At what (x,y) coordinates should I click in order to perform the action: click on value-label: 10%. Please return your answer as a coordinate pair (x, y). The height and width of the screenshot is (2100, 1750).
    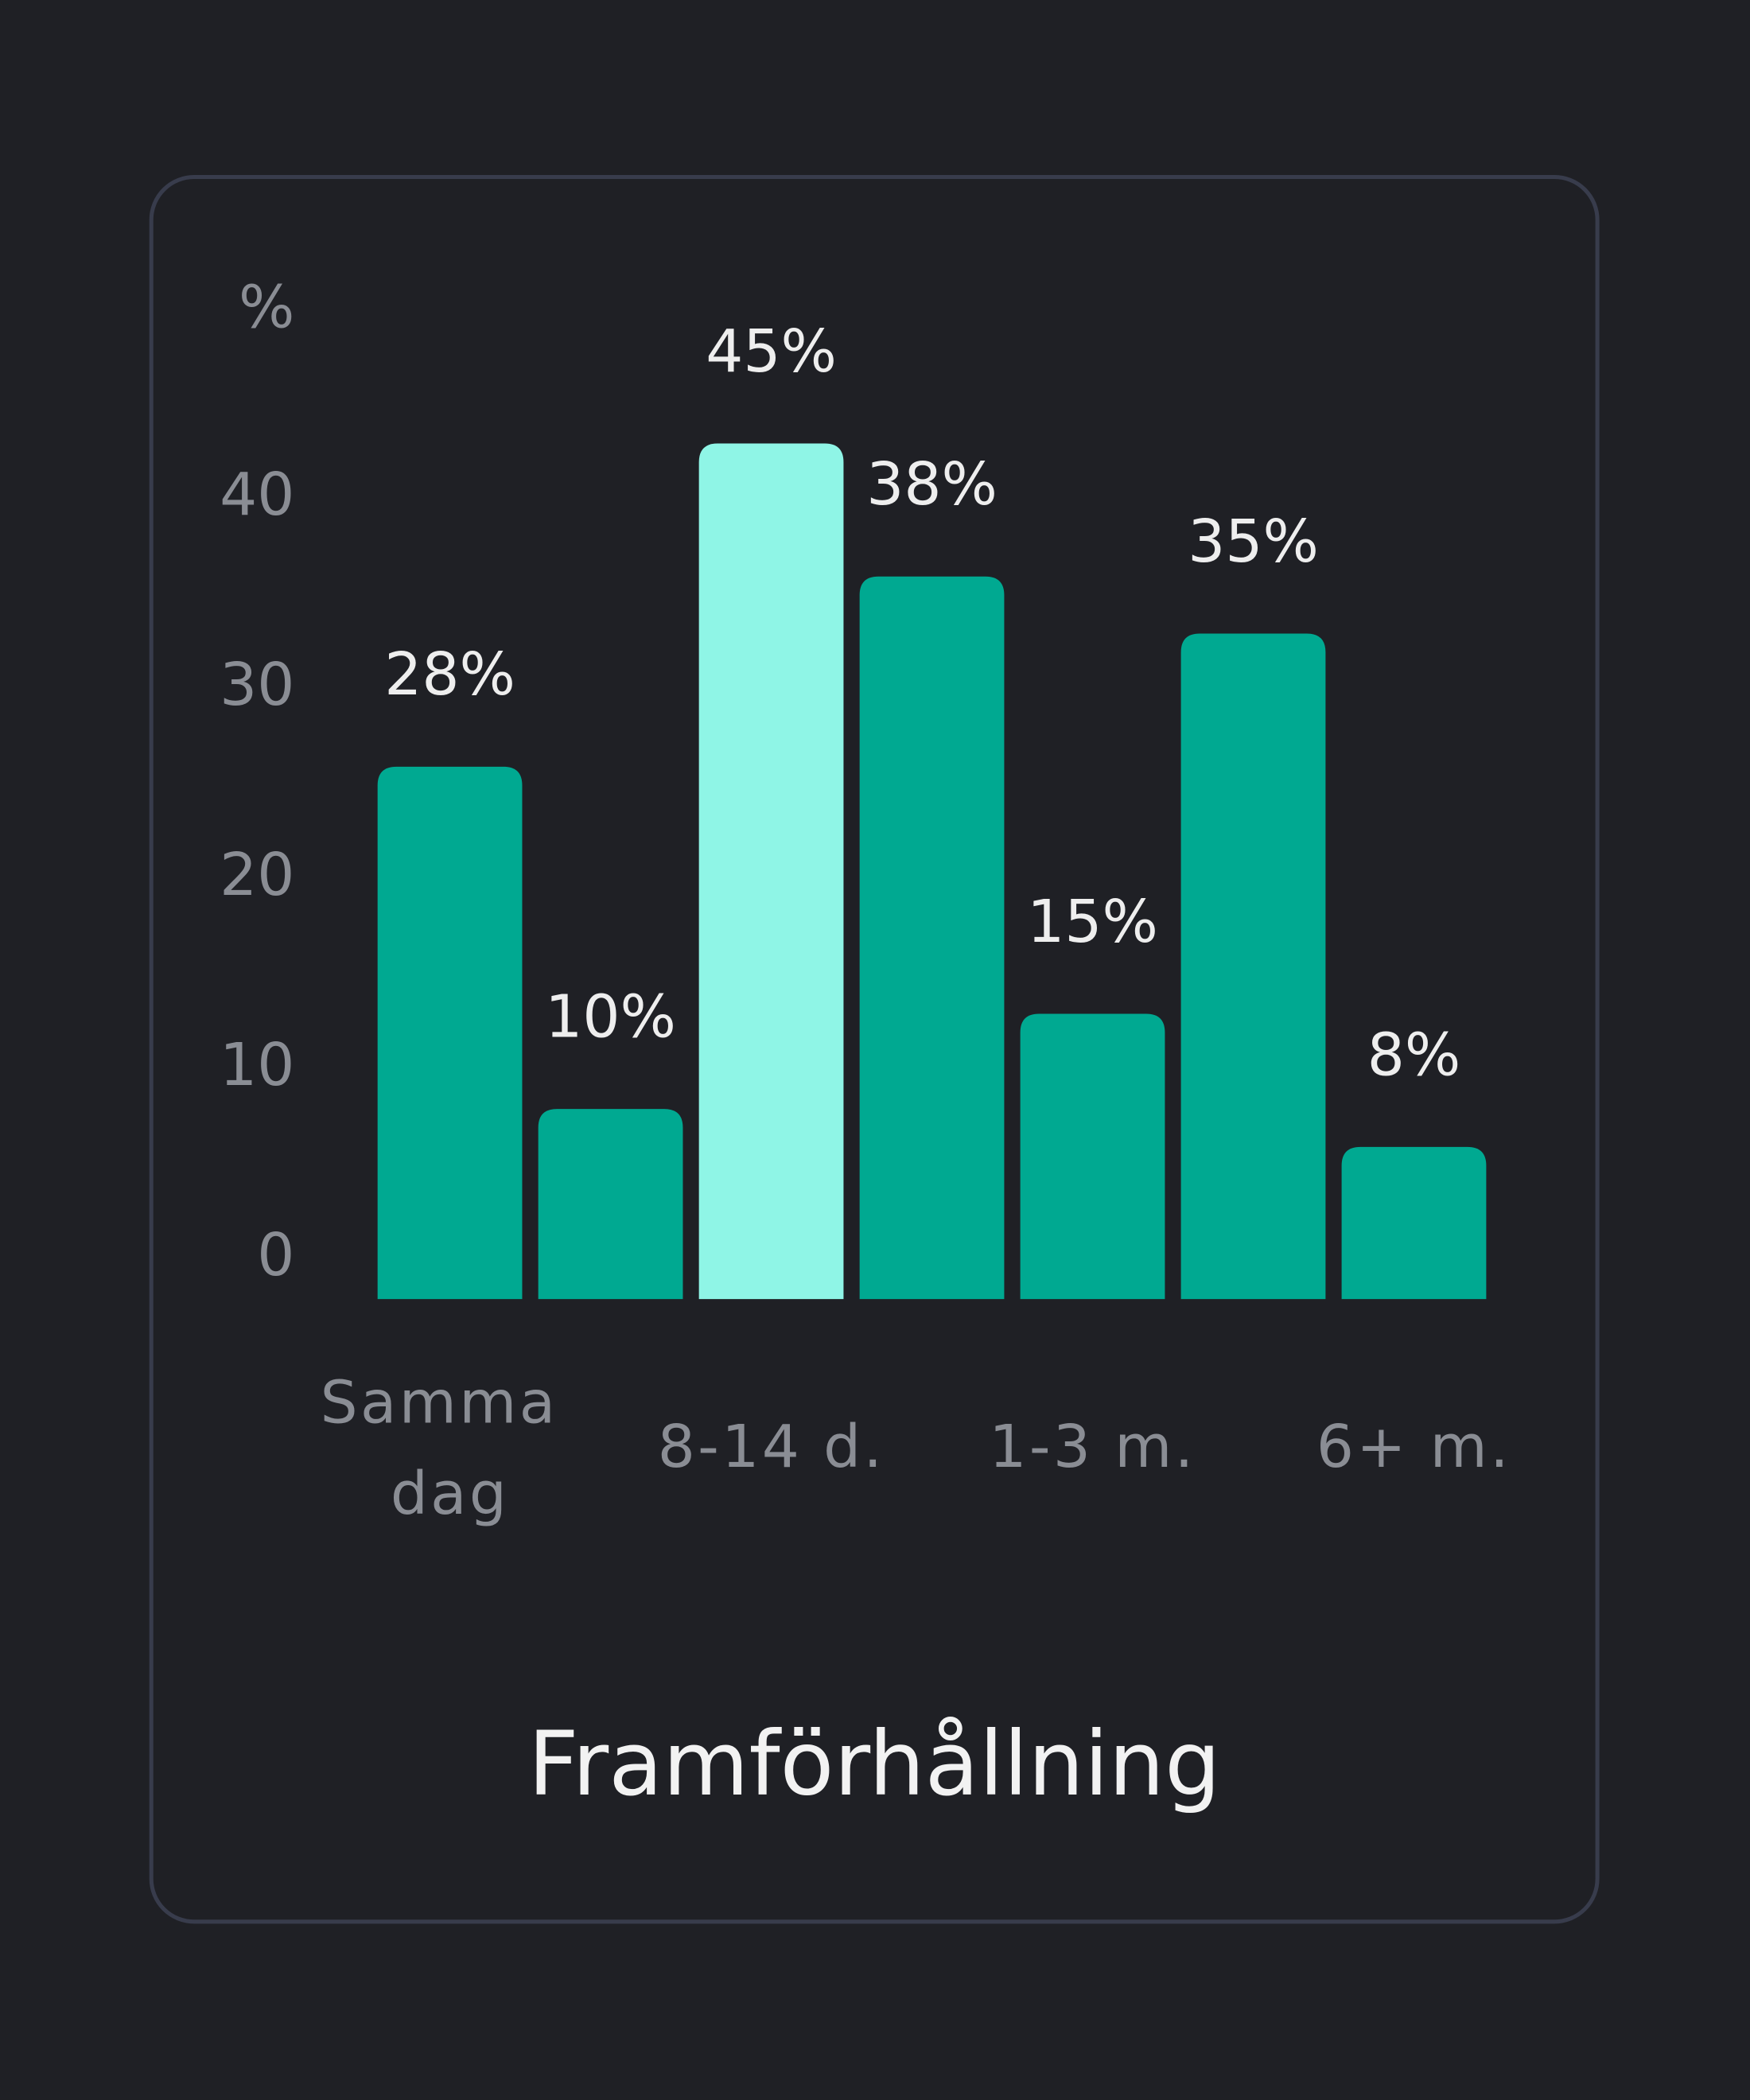
    Looking at the image, I should click on (610, 1016).